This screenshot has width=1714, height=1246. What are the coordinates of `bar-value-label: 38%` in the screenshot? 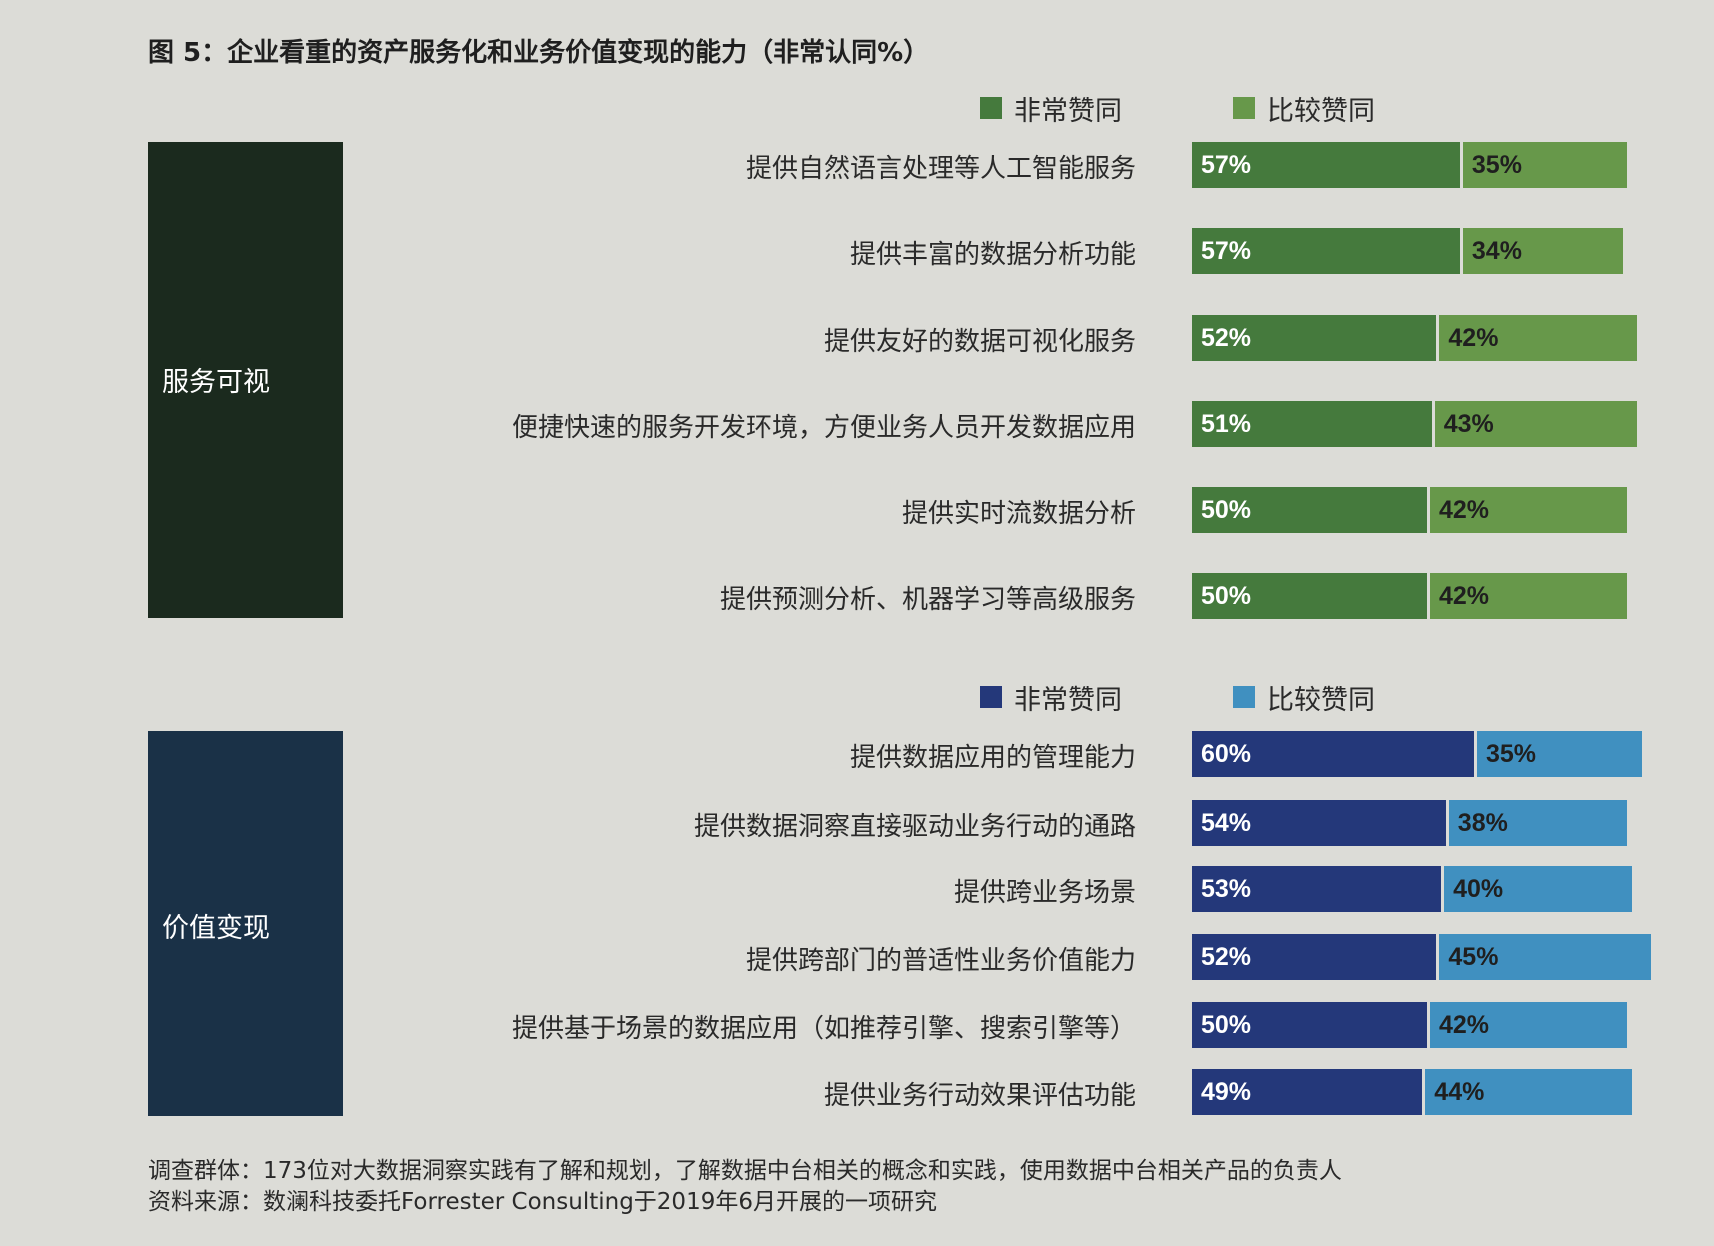 It's located at (1482, 822).